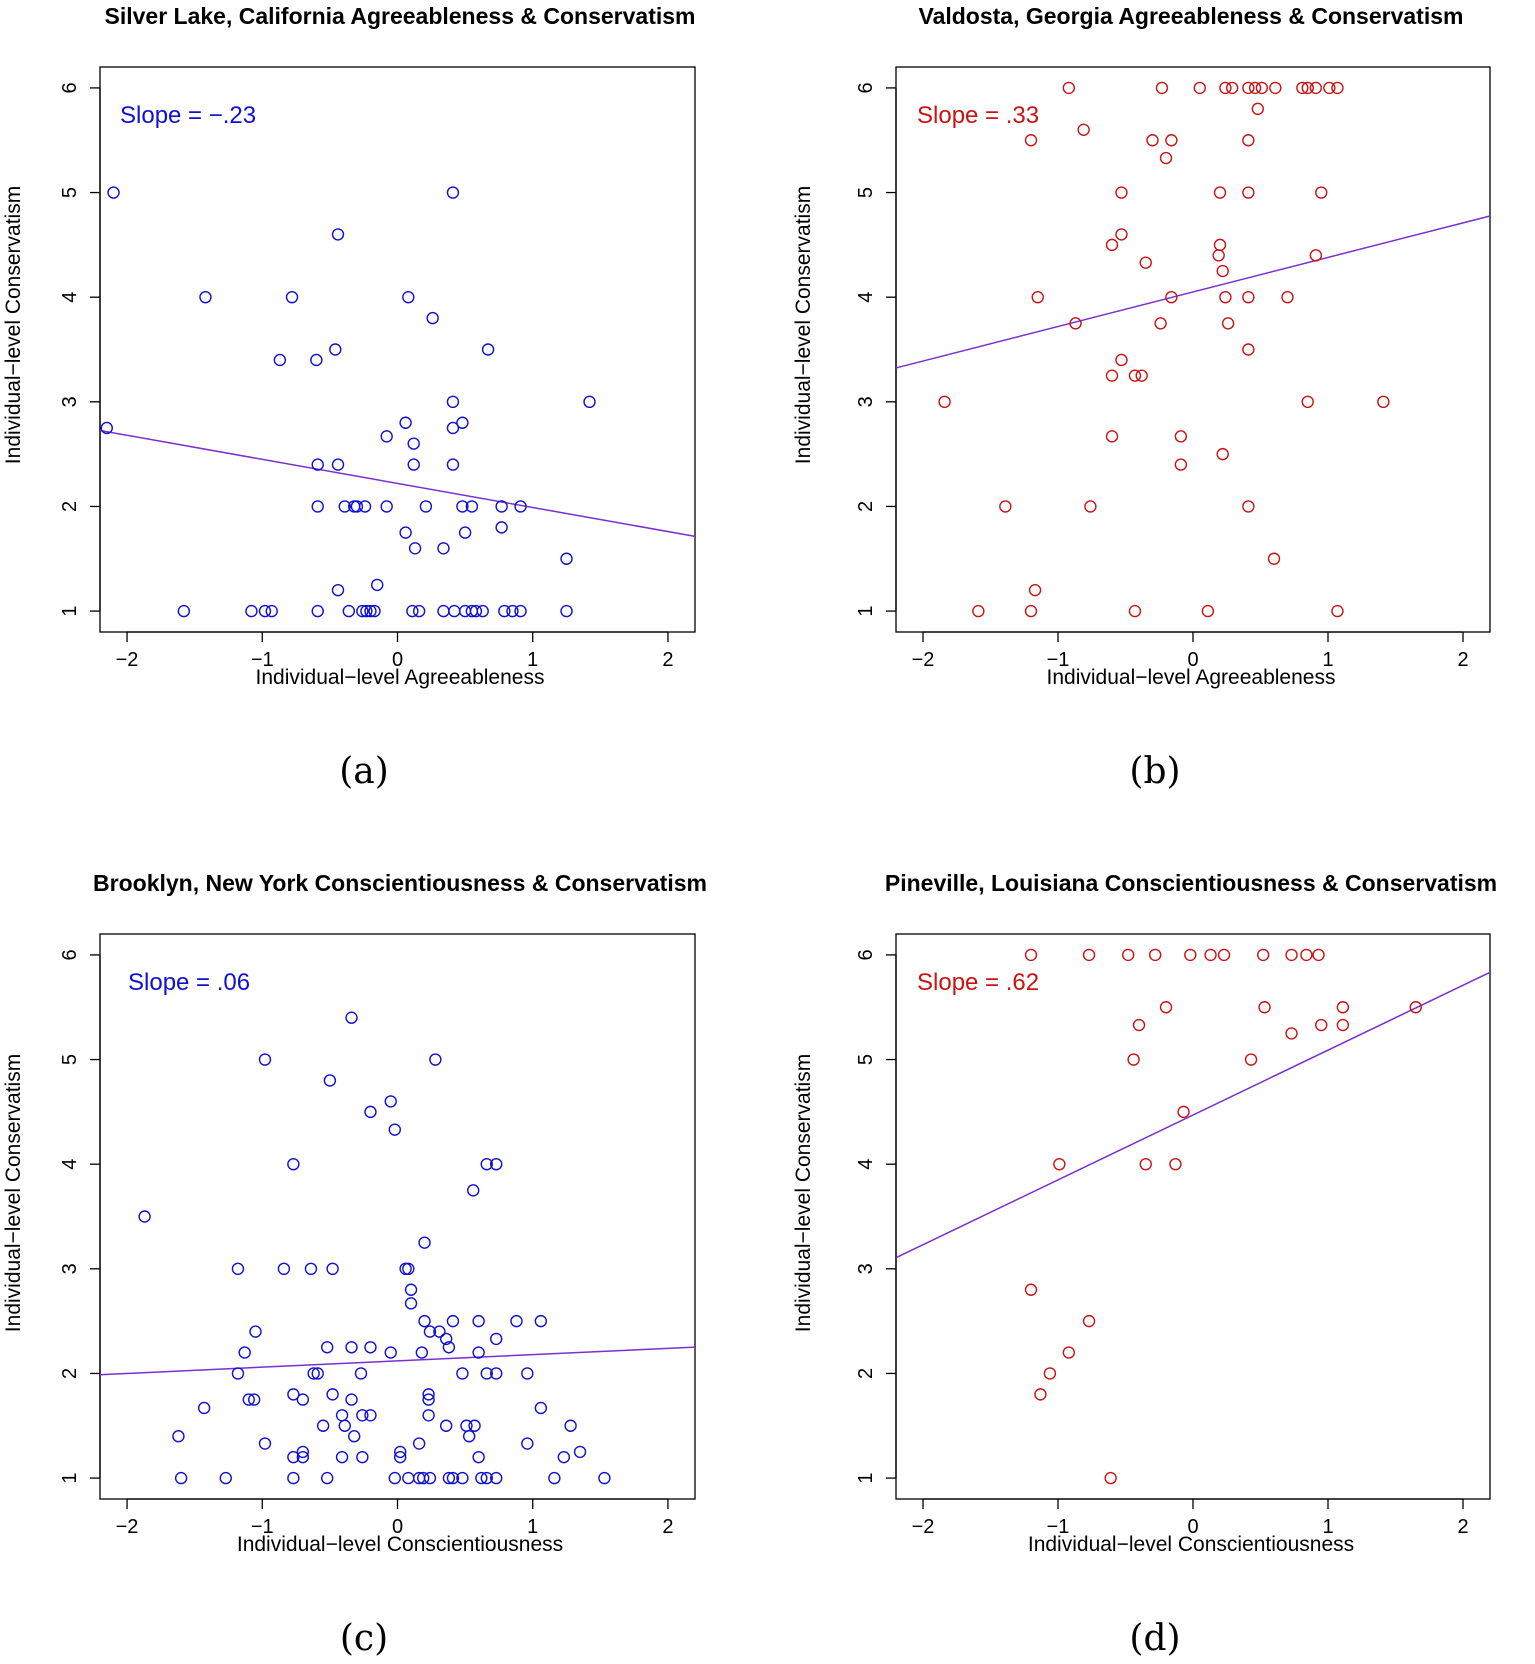 The image size is (1535, 1664). What do you see at coordinates (866, 506) in the screenshot?
I see `panel-b-y-tick-label: 2` at bounding box center [866, 506].